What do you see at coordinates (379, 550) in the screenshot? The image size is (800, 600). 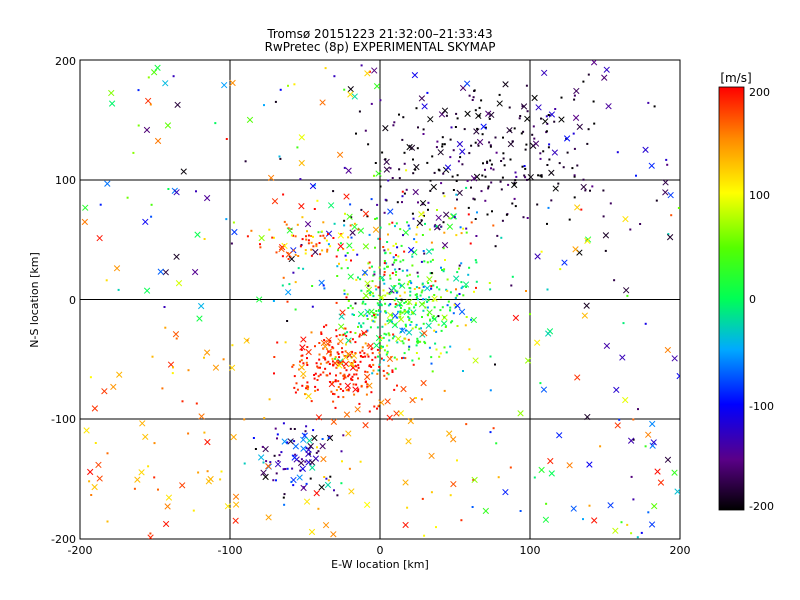 I see `x-ticks: -200 -100 0 100 200` at bounding box center [379, 550].